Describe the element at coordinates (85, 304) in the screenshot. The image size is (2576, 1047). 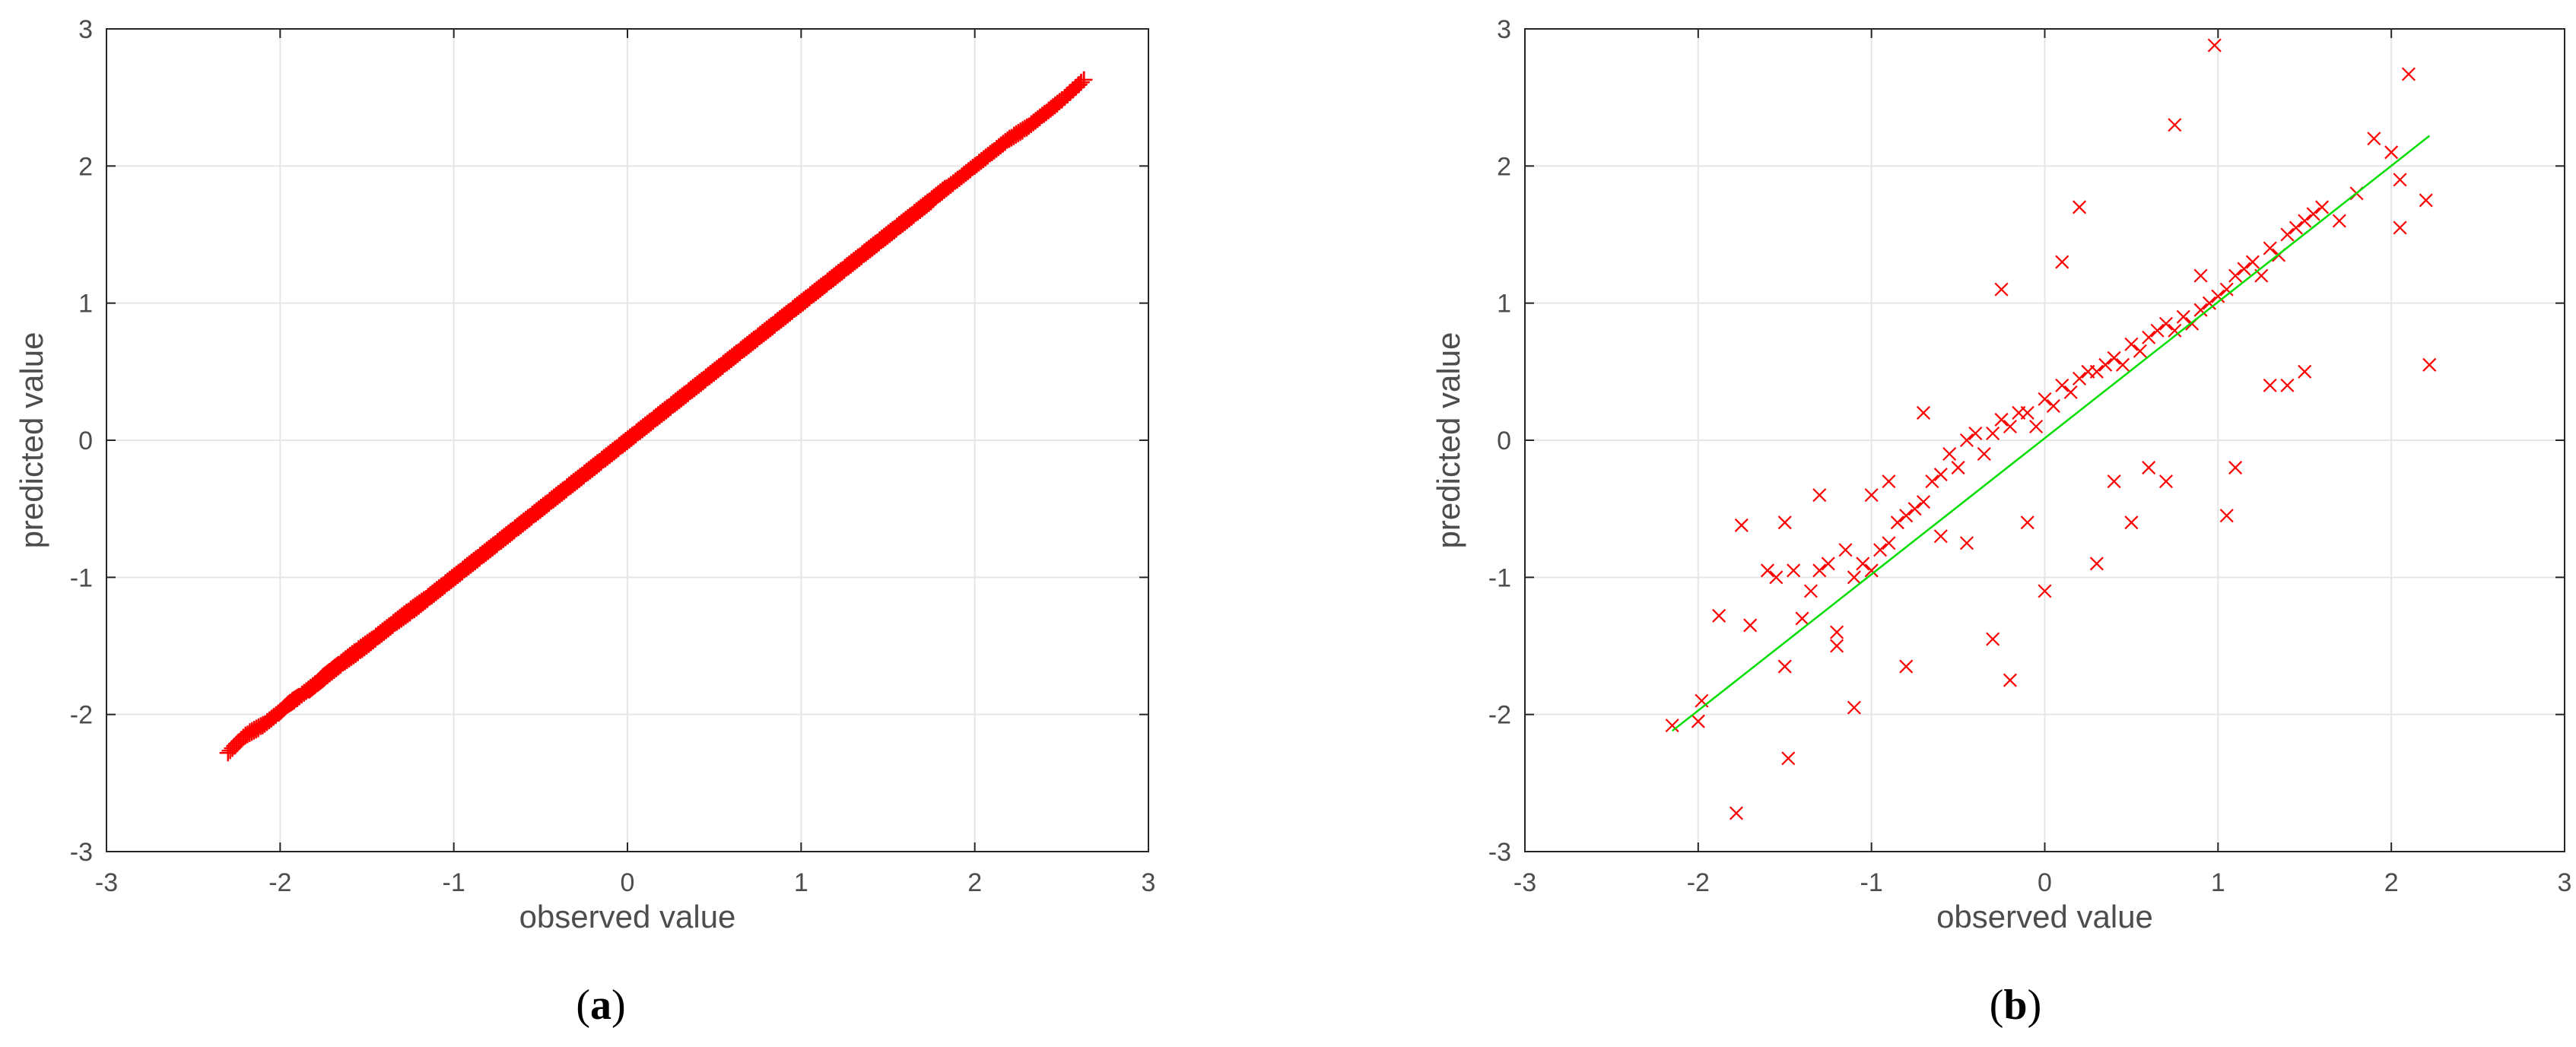
I see `y-tick-label: 1` at that location.